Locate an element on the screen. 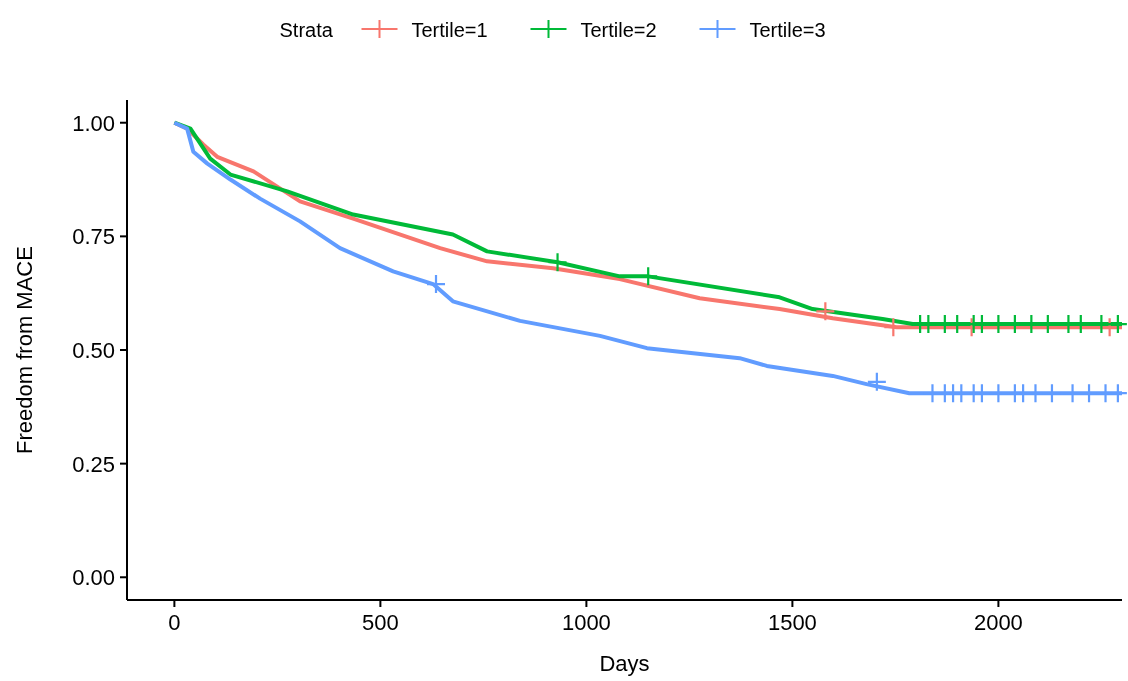 The image size is (1128, 681). y-tick-label: 1.00 is located at coordinates (93, 123).